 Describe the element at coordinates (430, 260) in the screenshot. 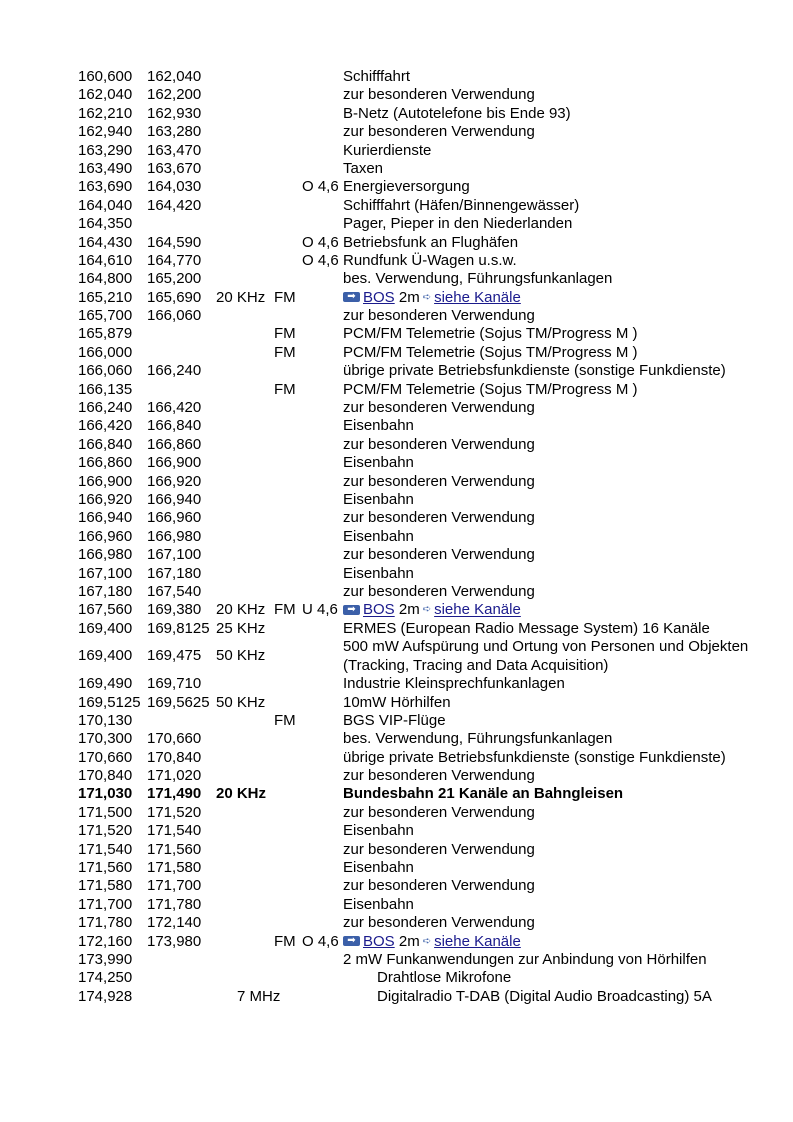

I see `description: Rundfunk Ü-Wagen u.s.w.` at that location.